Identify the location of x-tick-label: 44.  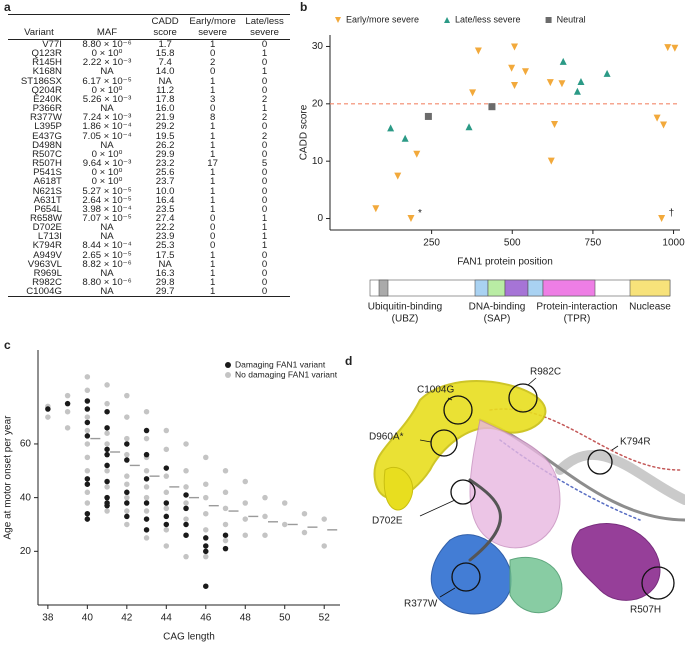
(167, 618).